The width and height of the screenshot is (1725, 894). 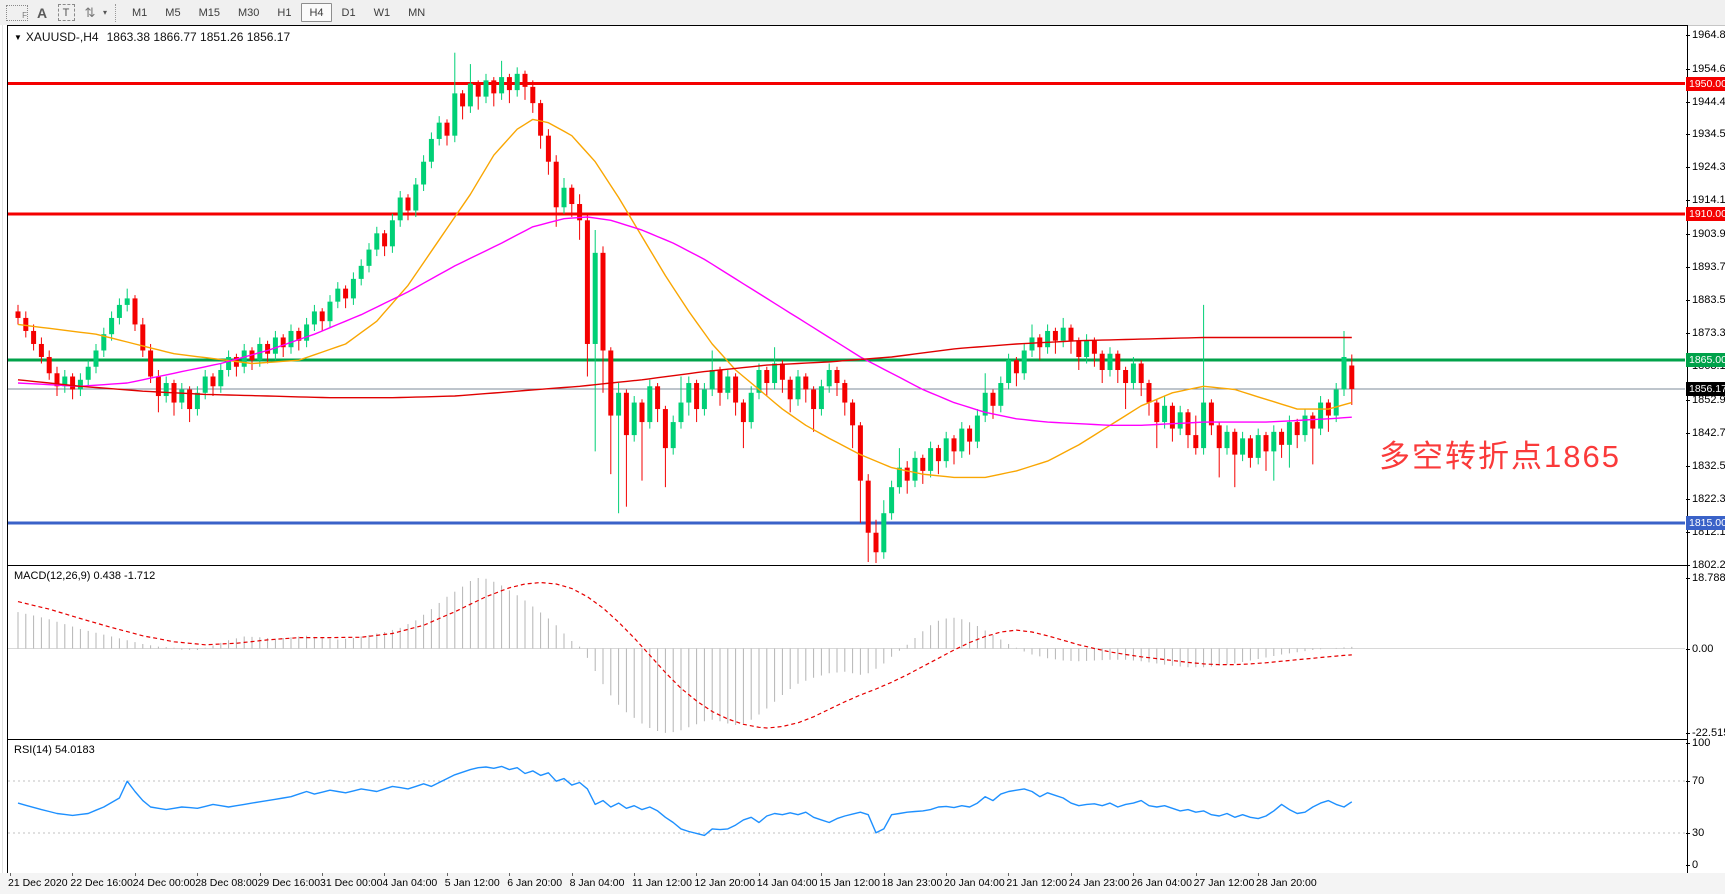 What do you see at coordinates (139, 12) in the screenshot?
I see `timeframe-button-M1: M1` at bounding box center [139, 12].